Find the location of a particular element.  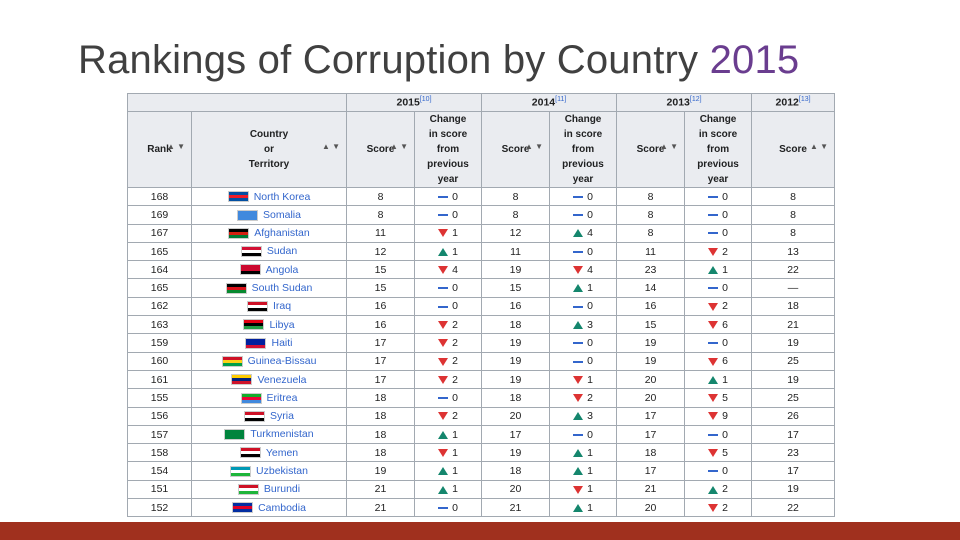

rank-cell: 151 is located at coordinates (159, 489).